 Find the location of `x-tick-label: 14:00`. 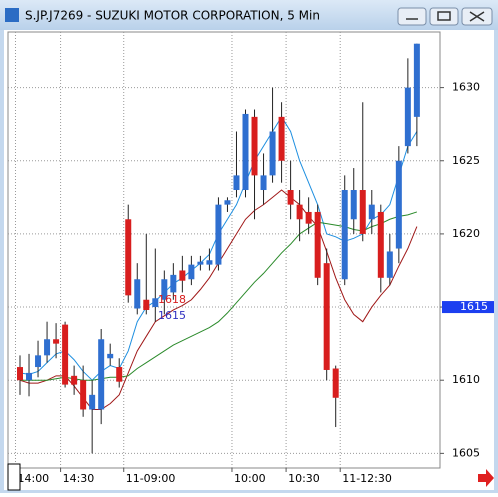

x-tick-label: 14:00 is located at coordinates (33, 478).